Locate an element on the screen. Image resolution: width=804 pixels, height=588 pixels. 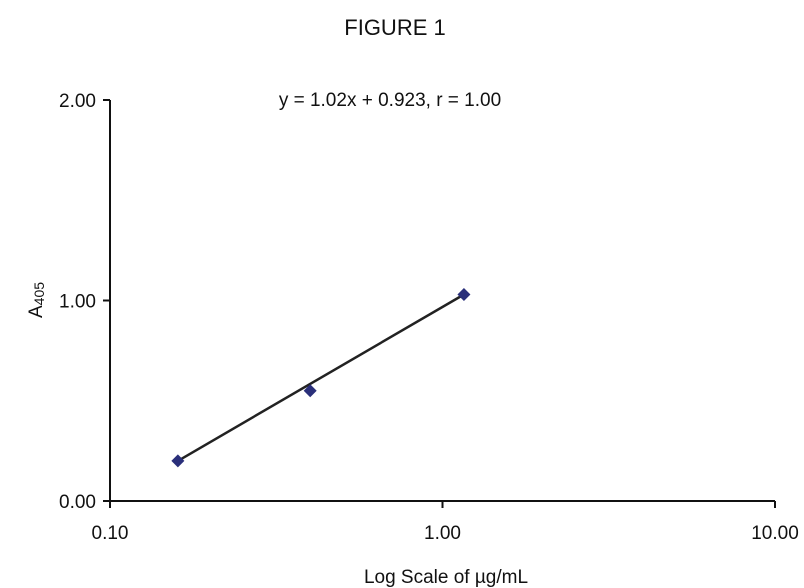
y-axis-label-subscript: 405 is located at coordinates (39, 294).